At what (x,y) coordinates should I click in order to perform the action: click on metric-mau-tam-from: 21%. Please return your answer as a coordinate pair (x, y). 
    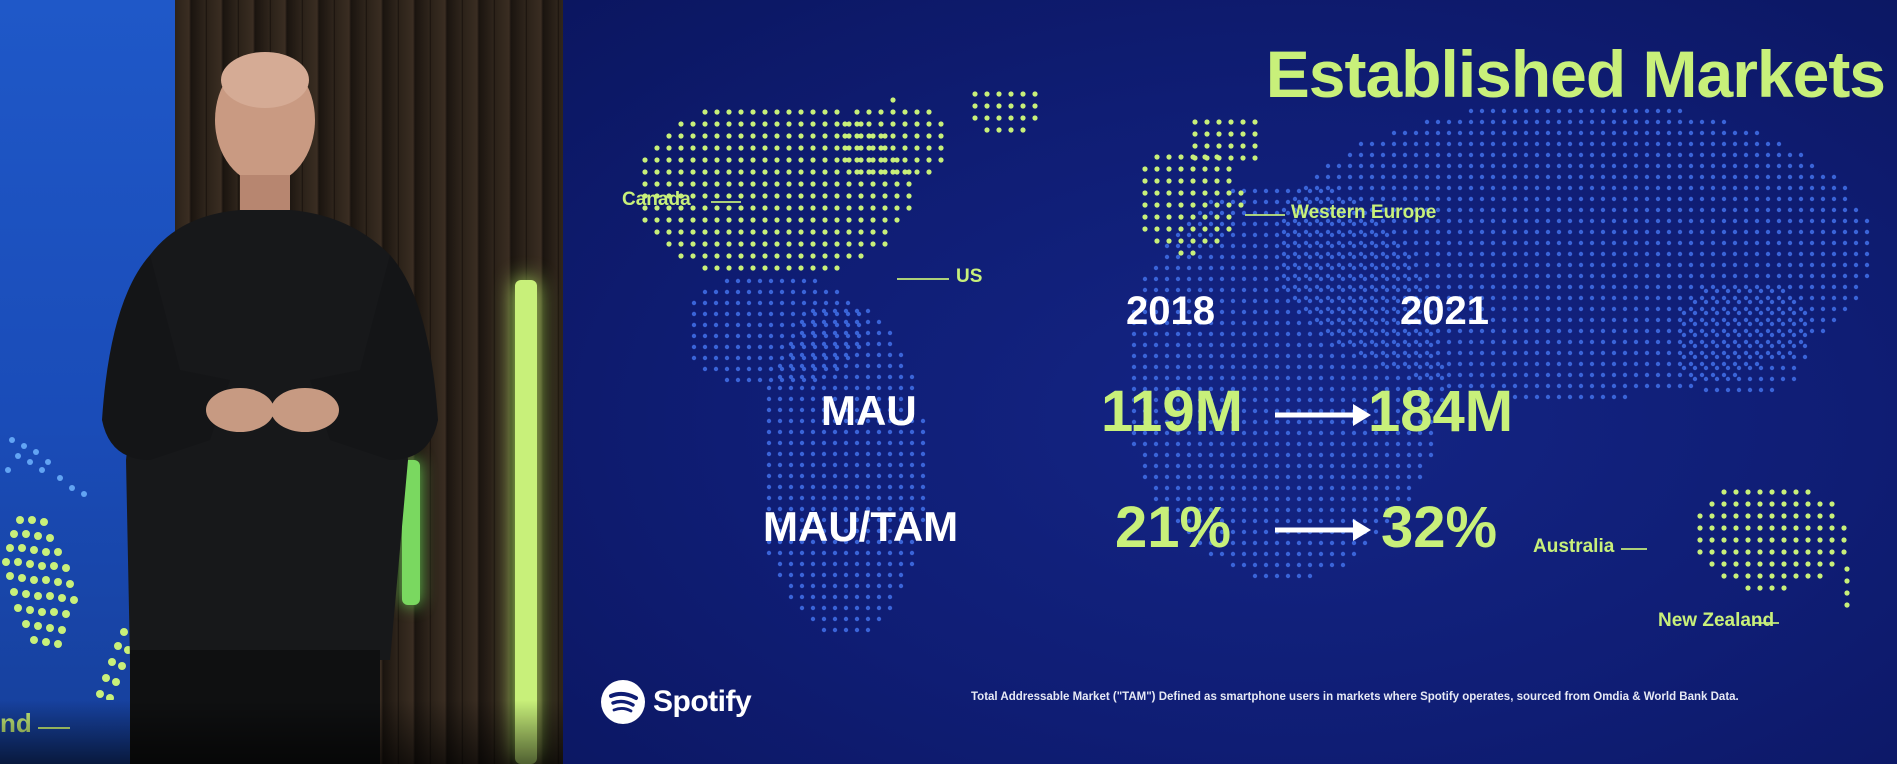
    Looking at the image, I should click on (1173, 527).